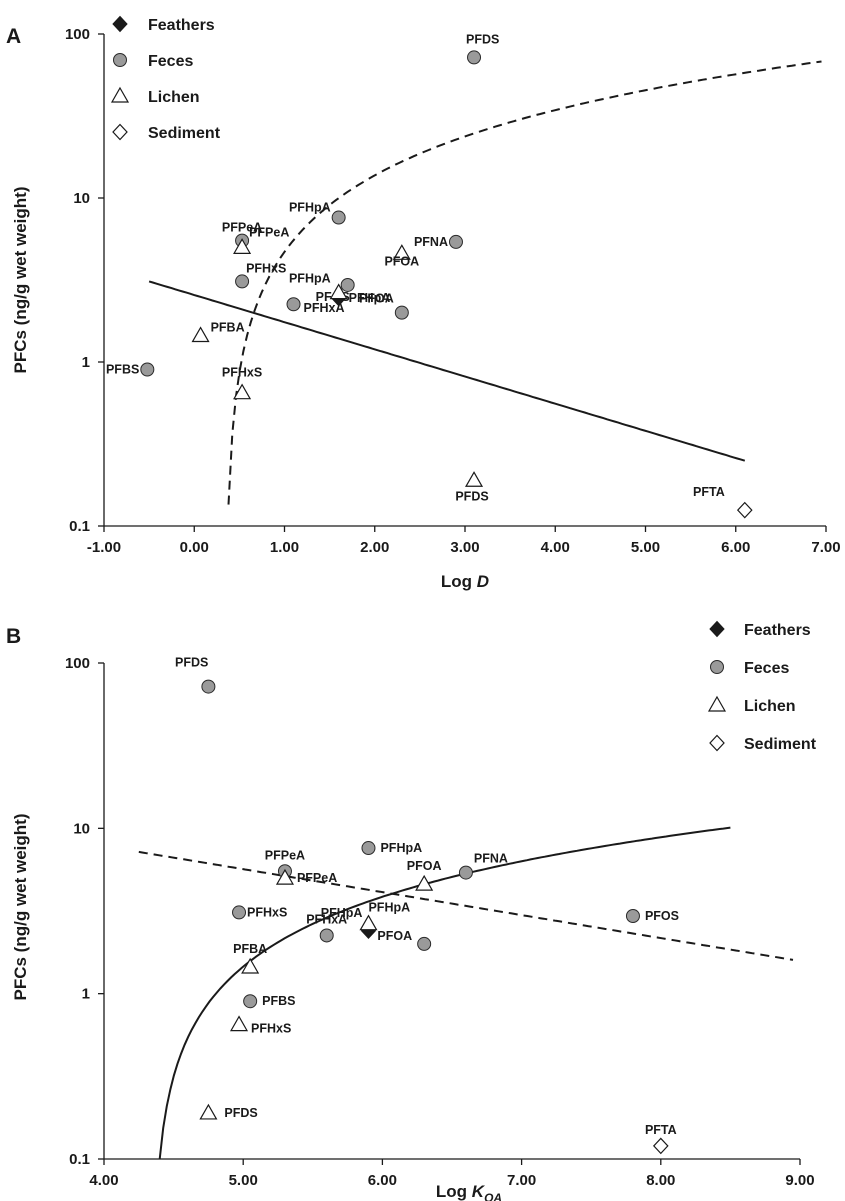  Describe the element at coordinates (709, 492) in the screenshot. I see `data-label: PFTA` at that location.